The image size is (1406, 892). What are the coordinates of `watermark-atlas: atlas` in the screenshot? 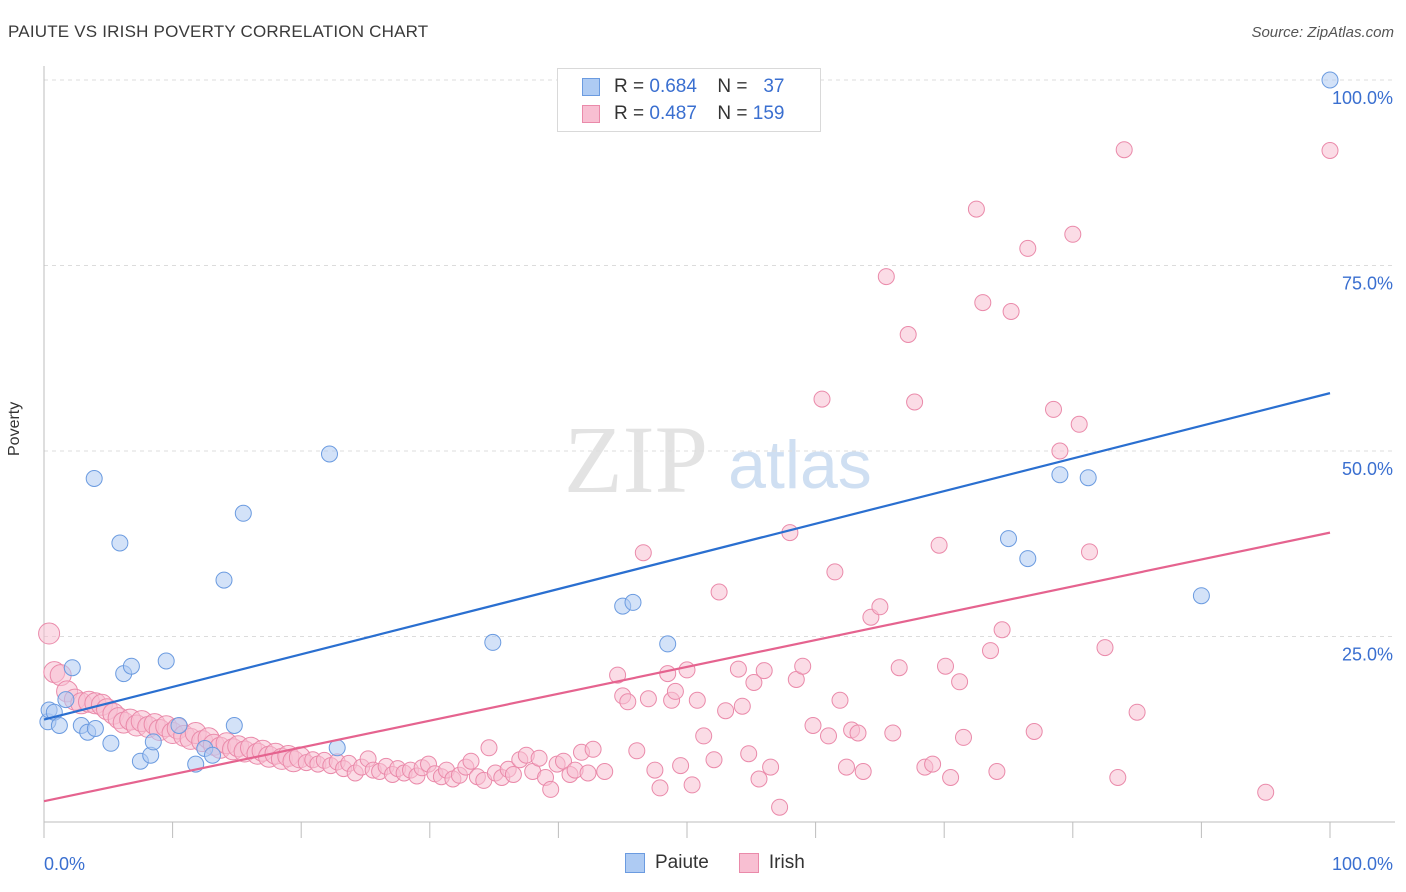 It's located at (800, 465).